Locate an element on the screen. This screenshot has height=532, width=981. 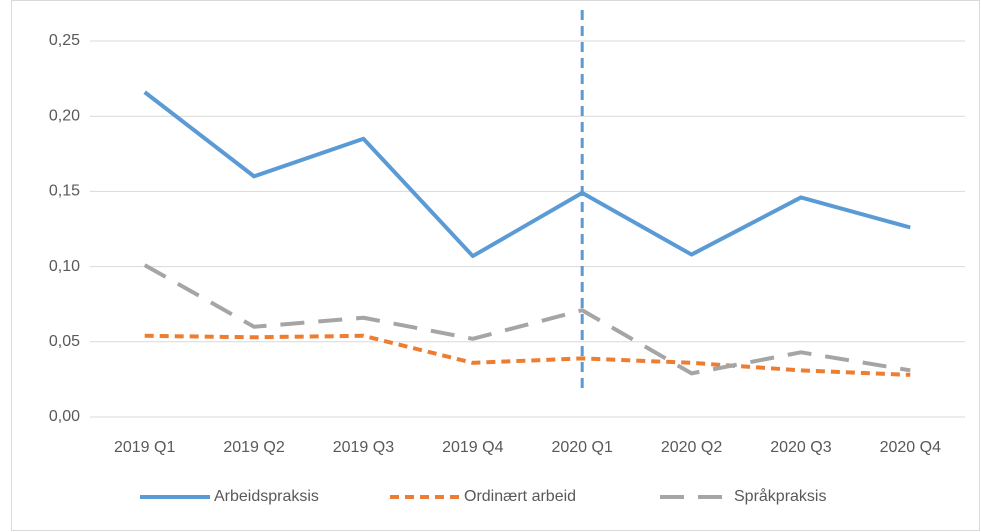
y-tick-label: 0,10 is located at coordinates (64, 266).